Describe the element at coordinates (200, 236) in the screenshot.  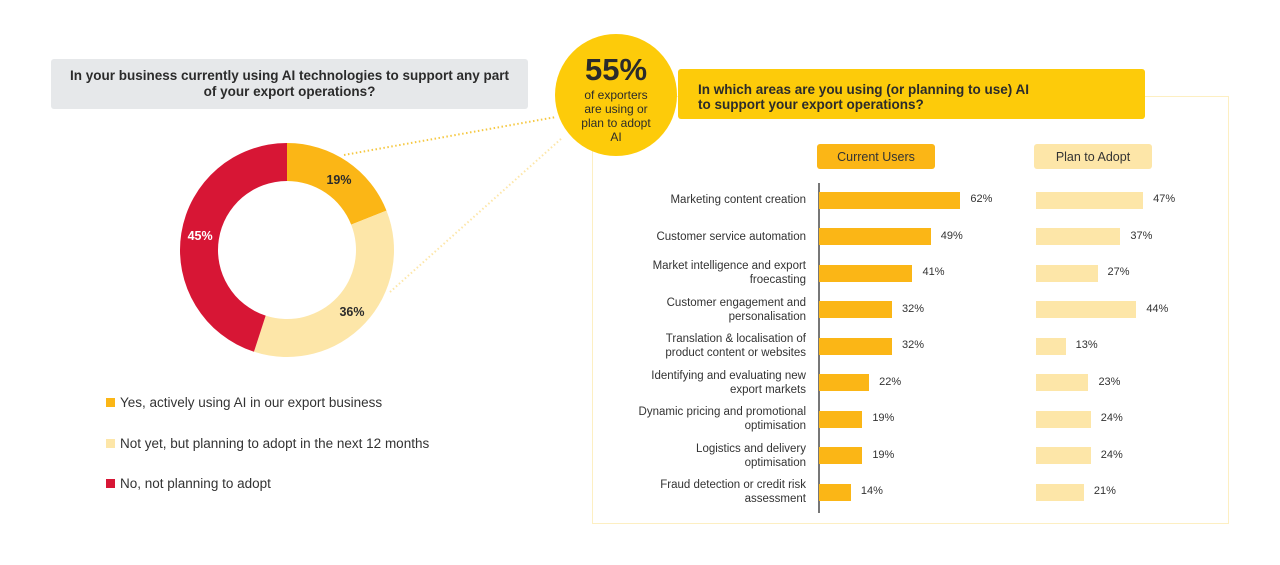
I see `donut-label: 45%` at that location.